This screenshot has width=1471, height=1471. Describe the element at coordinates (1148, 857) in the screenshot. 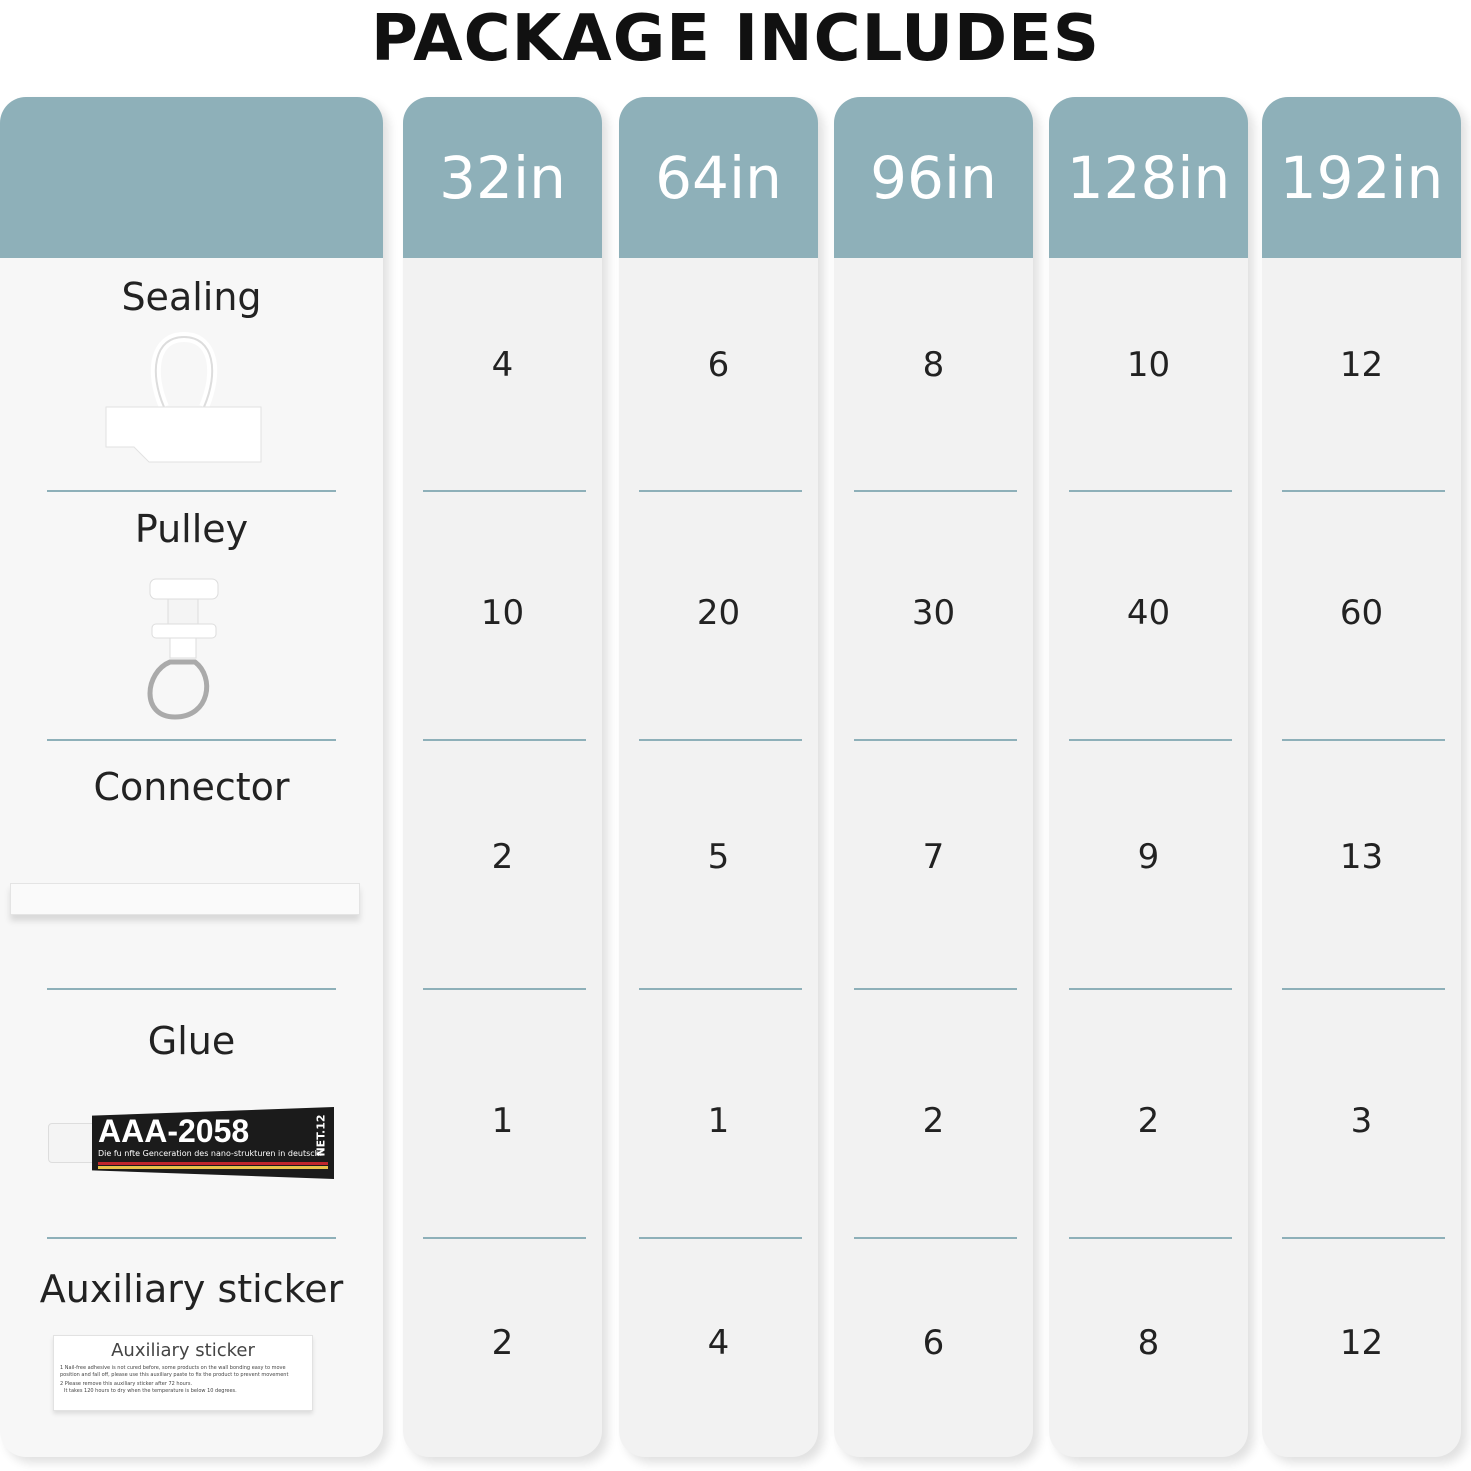

I see `quantity-cell: 9` at that location.